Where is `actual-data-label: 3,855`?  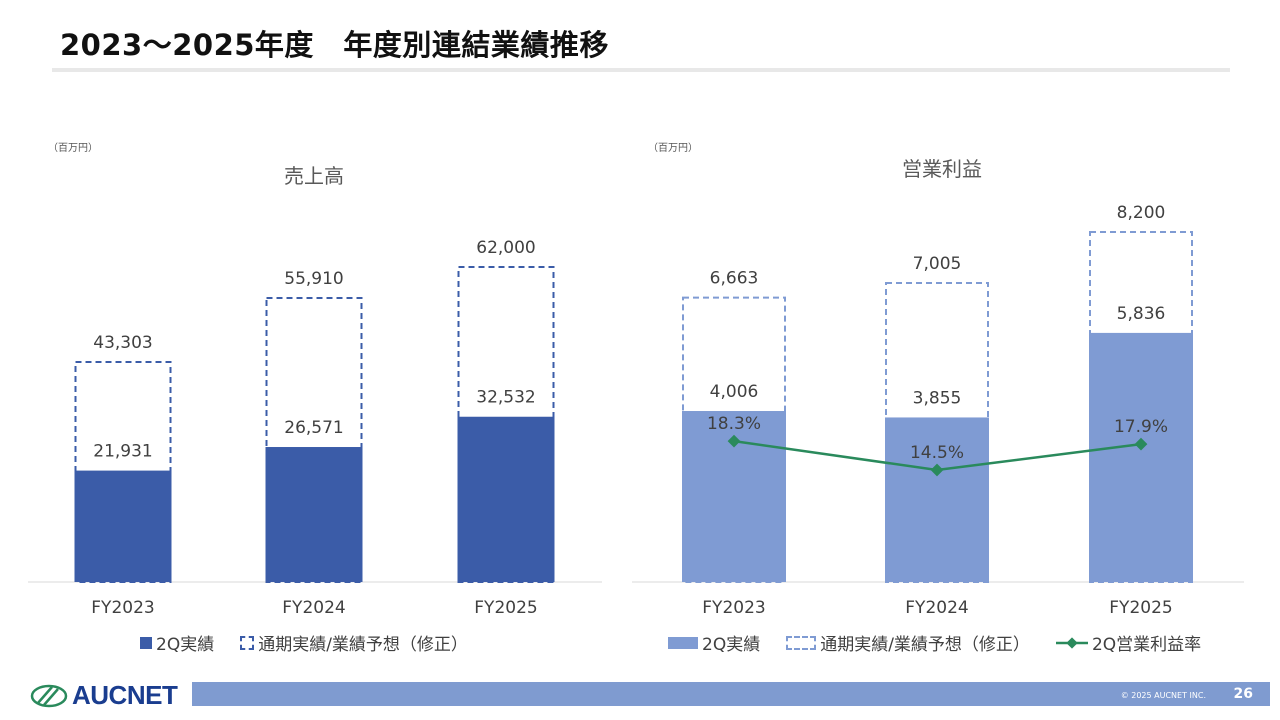
actual-data-label: 3,855 is located at coordinates (937, 398).